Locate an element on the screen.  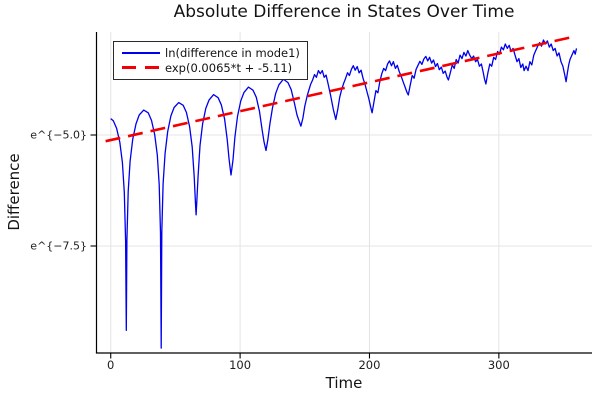
legend-label-blue: ln(difference in mode1) is located at coordinates (232, 52).